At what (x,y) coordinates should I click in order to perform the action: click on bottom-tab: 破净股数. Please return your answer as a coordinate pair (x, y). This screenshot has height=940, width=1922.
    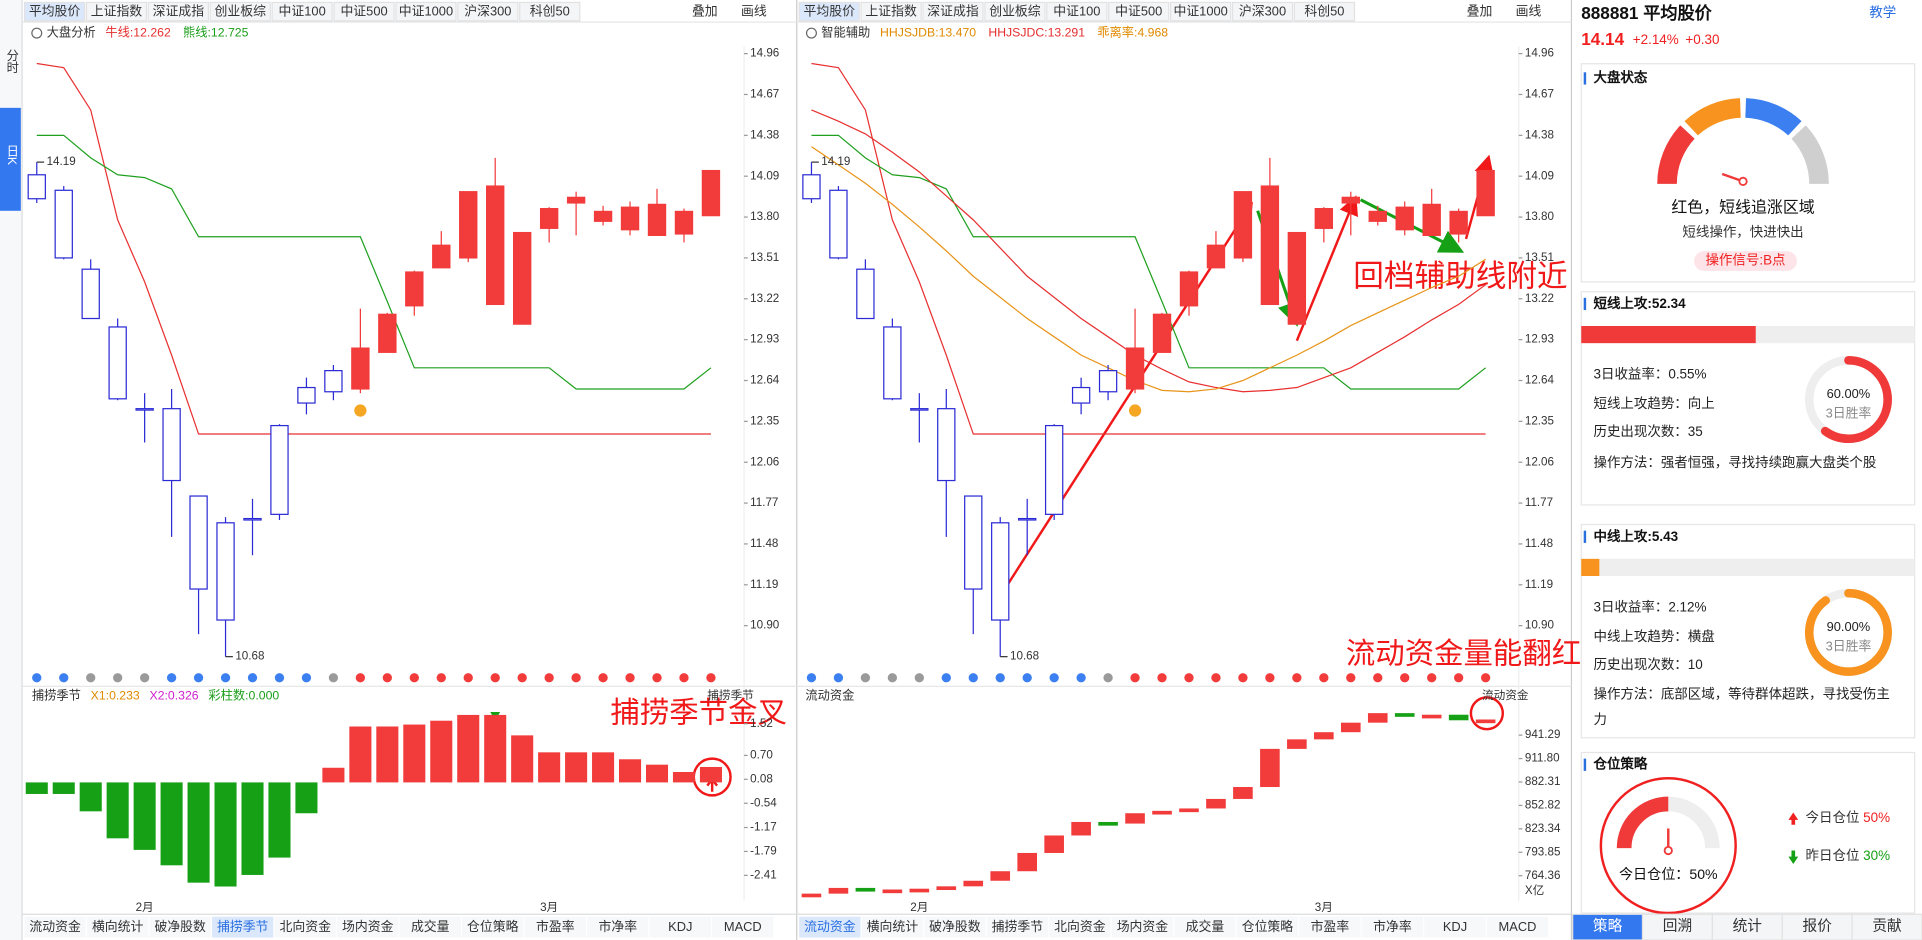
    Looking at the image, I should click on (180, 926).